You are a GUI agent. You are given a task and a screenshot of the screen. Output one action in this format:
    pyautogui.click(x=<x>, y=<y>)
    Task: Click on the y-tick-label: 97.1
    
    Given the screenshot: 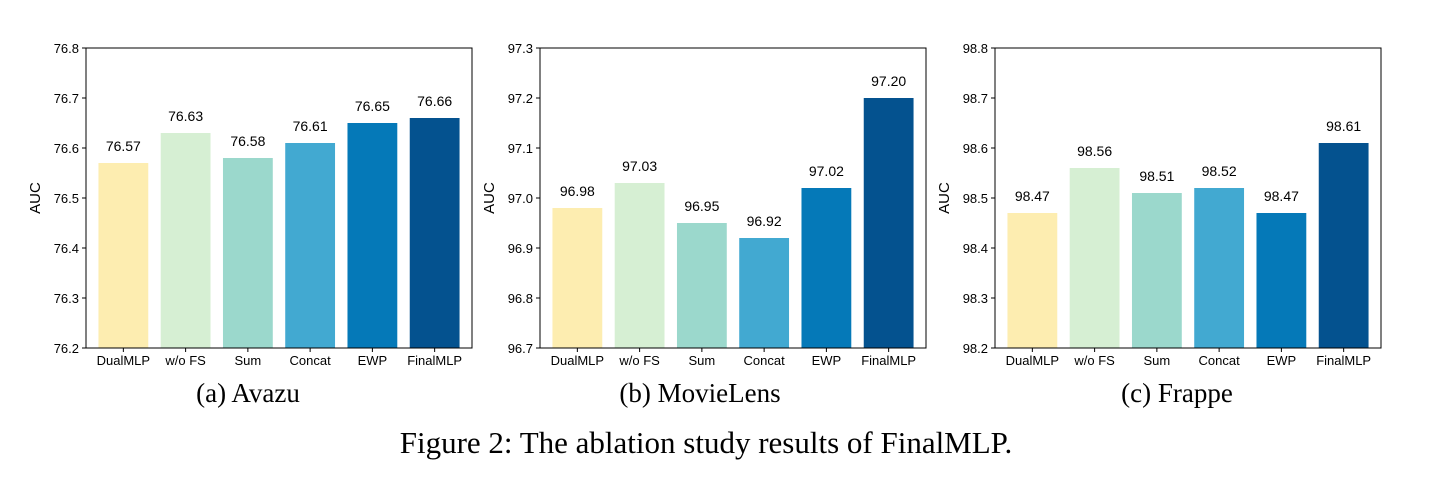 What is the action you would take?
    pyautogui.click(x=520, y=148)
    